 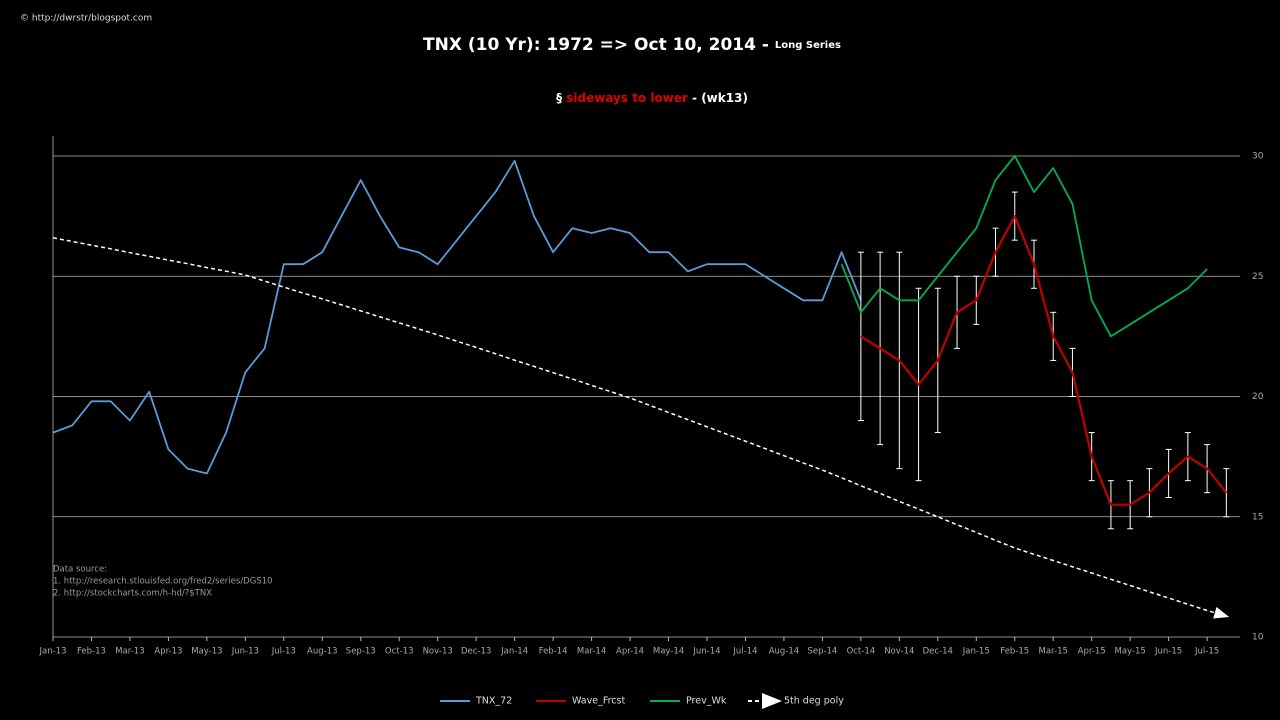 I want to click on legend-label: TNX_72, so click(x=493, y=701).